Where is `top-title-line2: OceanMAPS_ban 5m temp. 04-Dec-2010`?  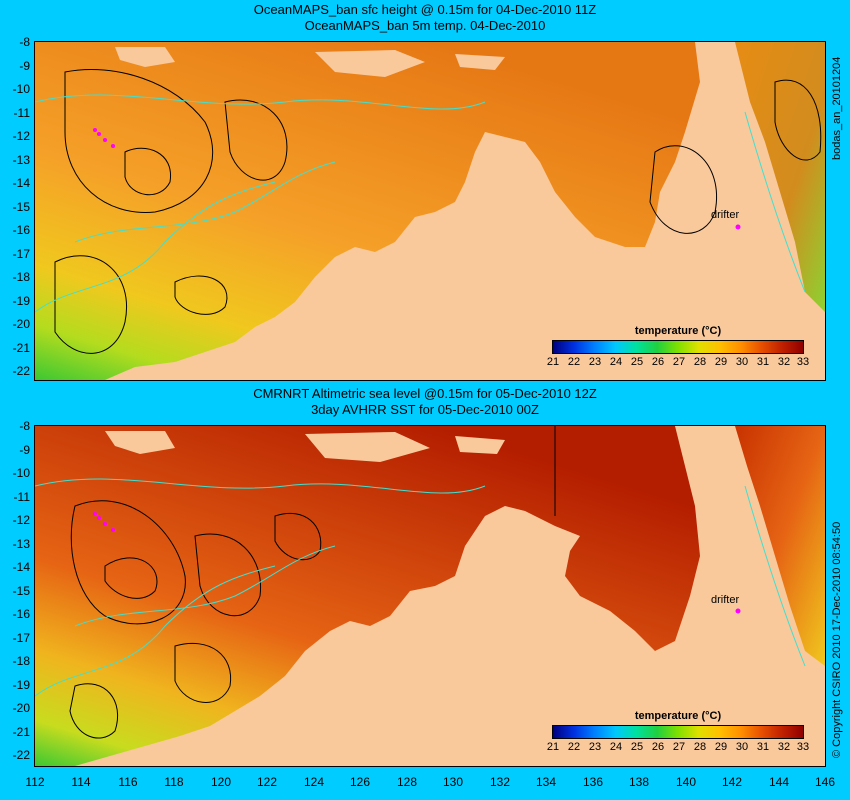
top-title-line2: OceanMAPS_ban 5m temp. 04-Dec-2010 is located at coordinates (425, 25).